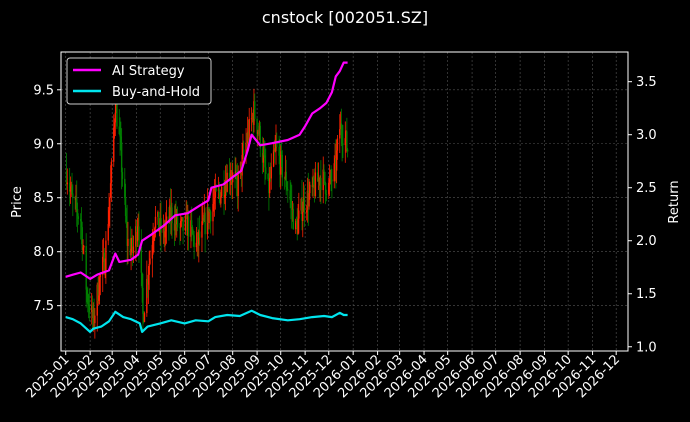  Describe the element at coordinates (148, 71) in the screenshot. I see `legend-label-ai-strategy: AI Strategy` at that location.